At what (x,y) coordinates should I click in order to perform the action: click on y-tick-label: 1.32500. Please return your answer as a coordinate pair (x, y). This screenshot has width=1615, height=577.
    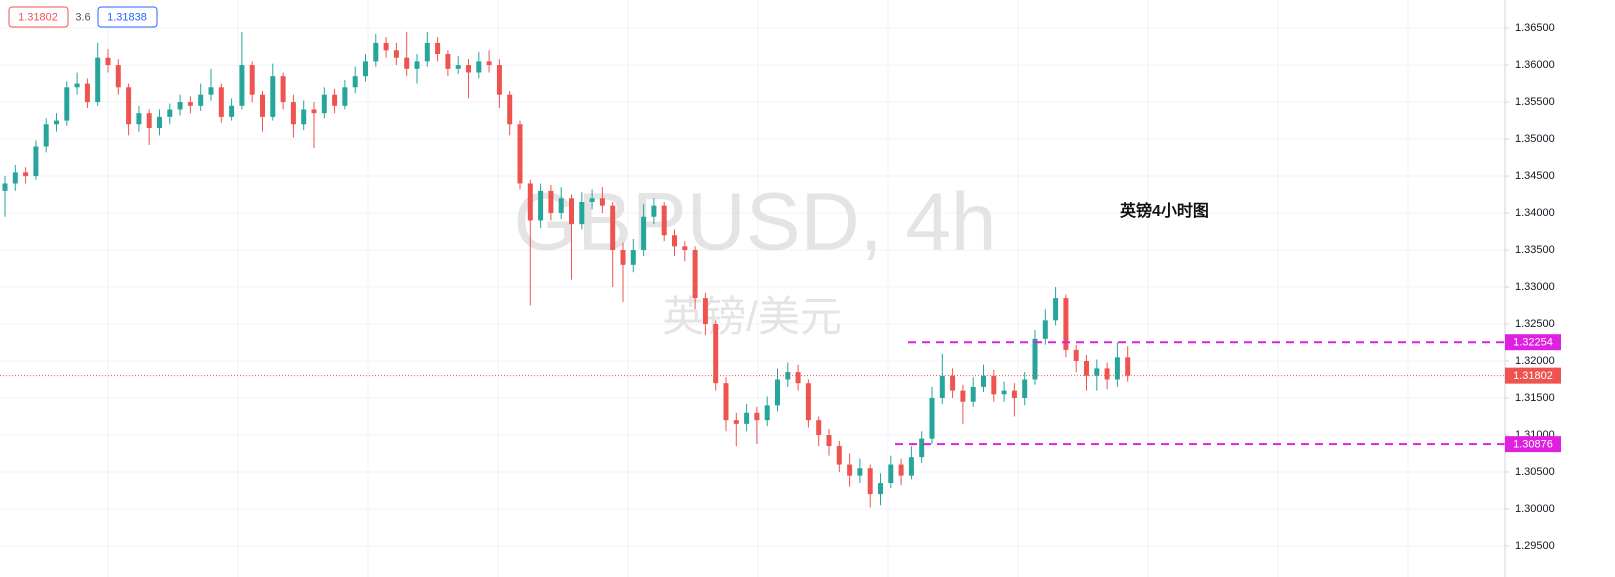
    Looking at the image, I should click on (1535, 324).